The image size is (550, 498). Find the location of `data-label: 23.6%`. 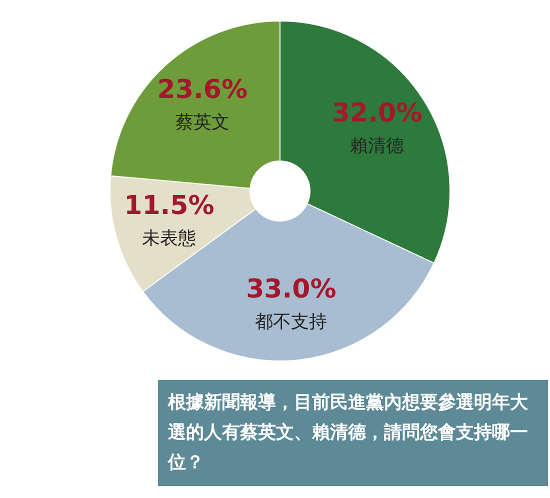

data-label: 23.6% is located at coordinates (202, 90).